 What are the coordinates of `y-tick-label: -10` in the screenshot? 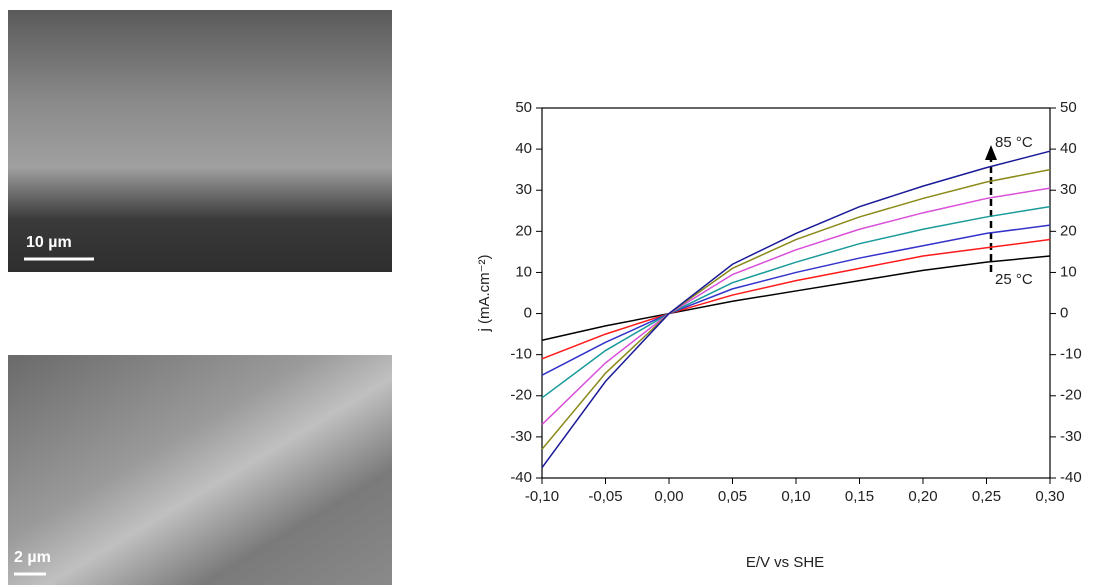 It's located at (521, 354).